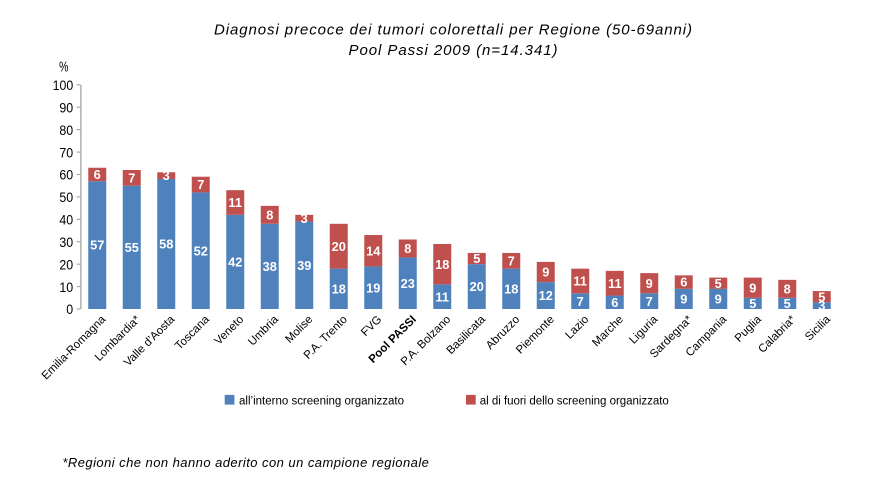  What do you see at coordinates (321, 401) in the screenshot?
I see `svg-text:all’interno screening organizz: all’interno screening organizzato` at bounding box center [321, 401].